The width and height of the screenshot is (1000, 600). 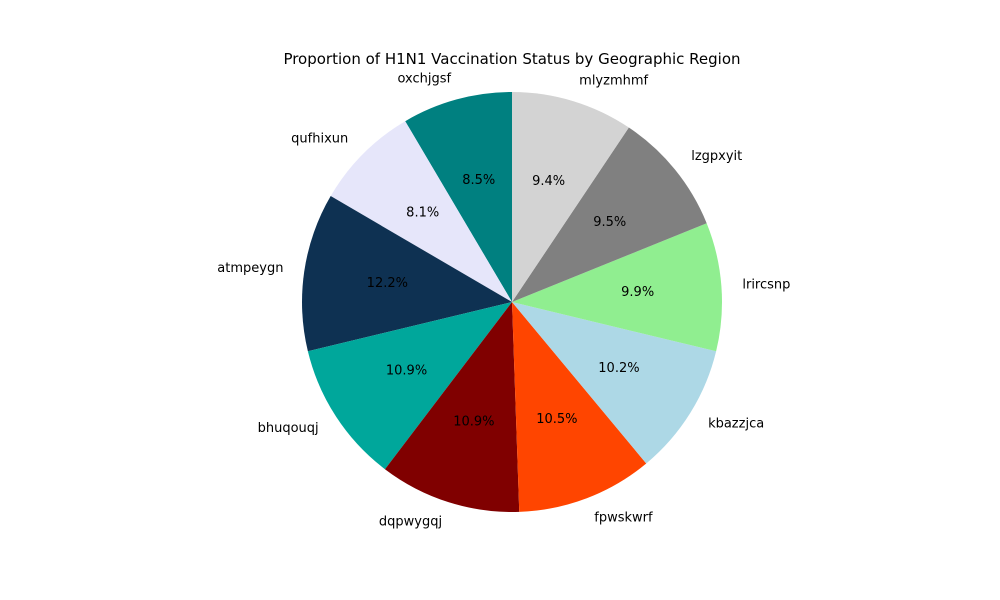 I want to click on slice-label-mlyzmhmf: mlyzmhmf, so click(x=613, y=80).